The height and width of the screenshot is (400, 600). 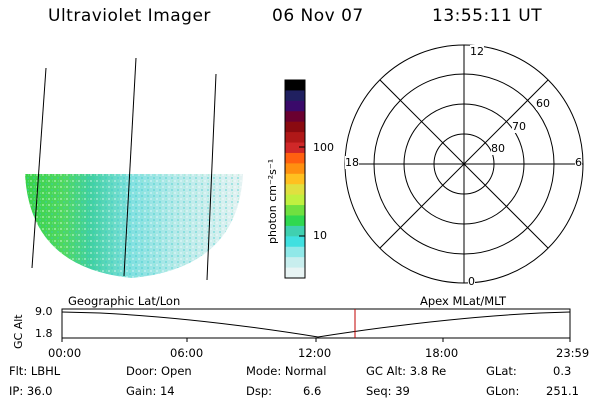 I want to click on ip-label: IP: 36.0, so click(x=31, y=391).